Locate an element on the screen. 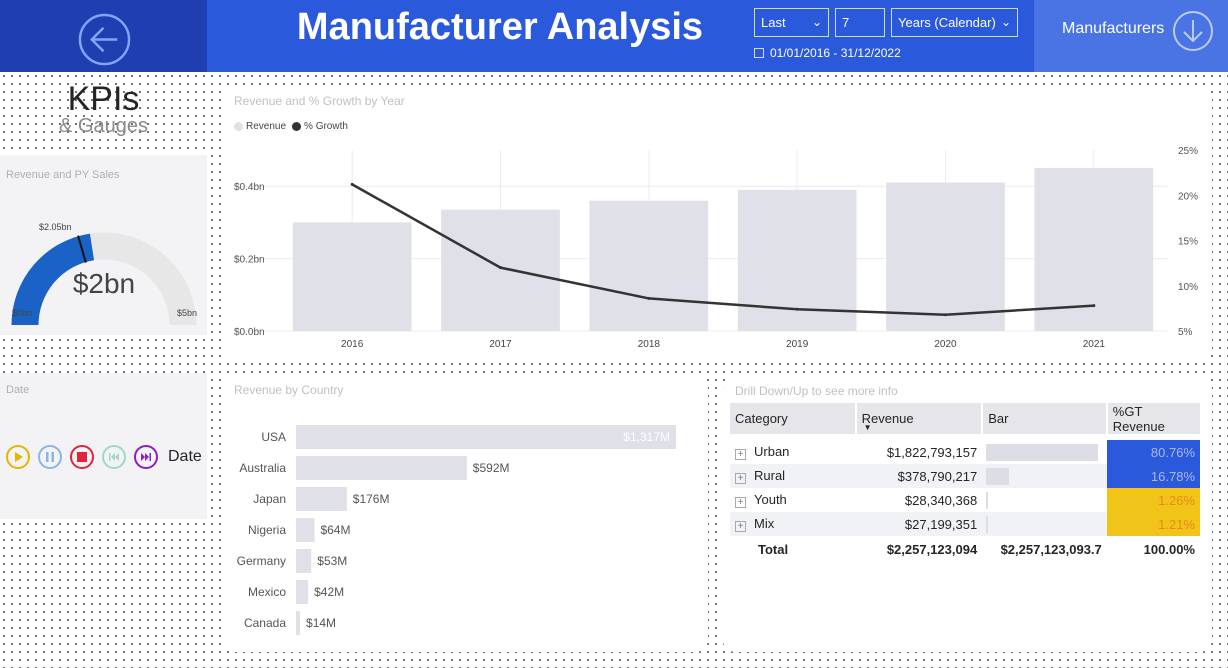 The width and height of the screenshot is (1228, 668). cell-category: + Mix is located at coordinates (793, 524).